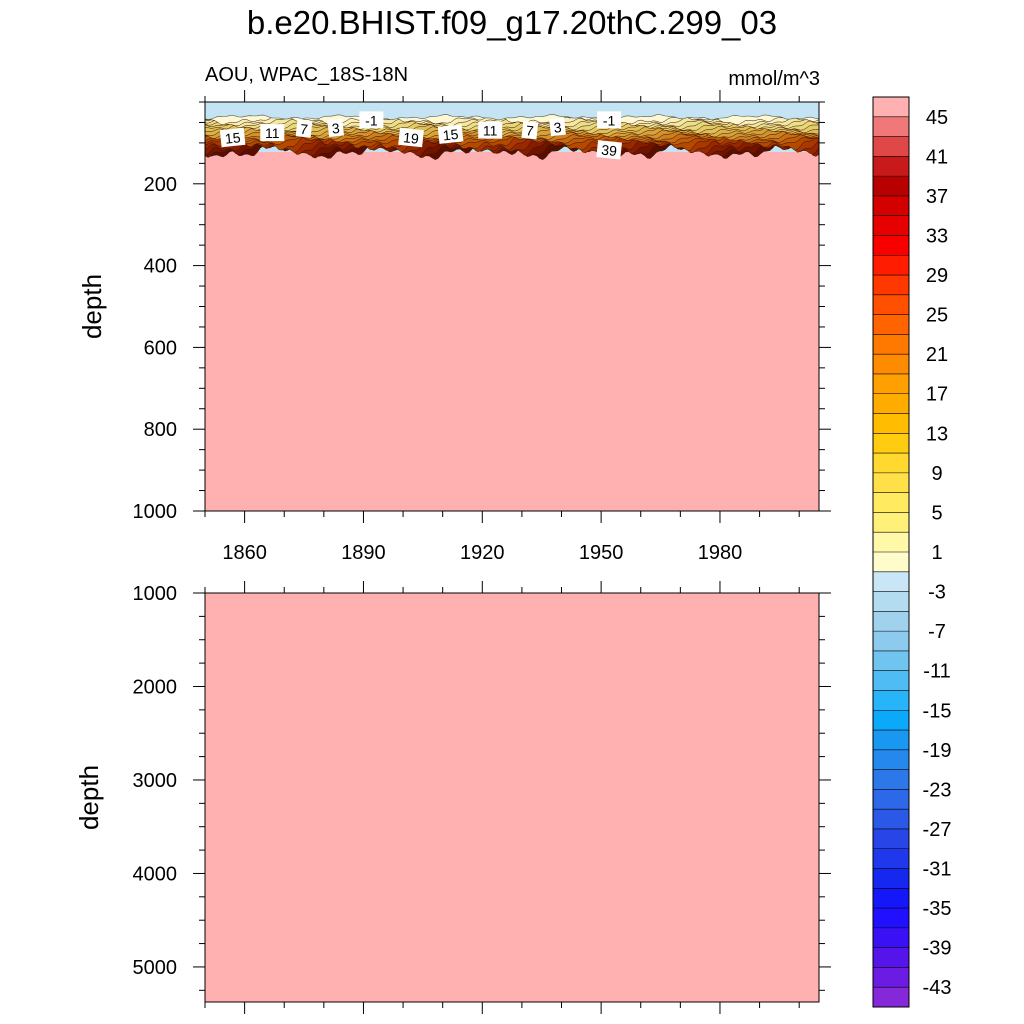 Image resolution: width=1024 pixels, height=1024 pixels. I want to click on colorbar-label: 37, so click(937, 197).